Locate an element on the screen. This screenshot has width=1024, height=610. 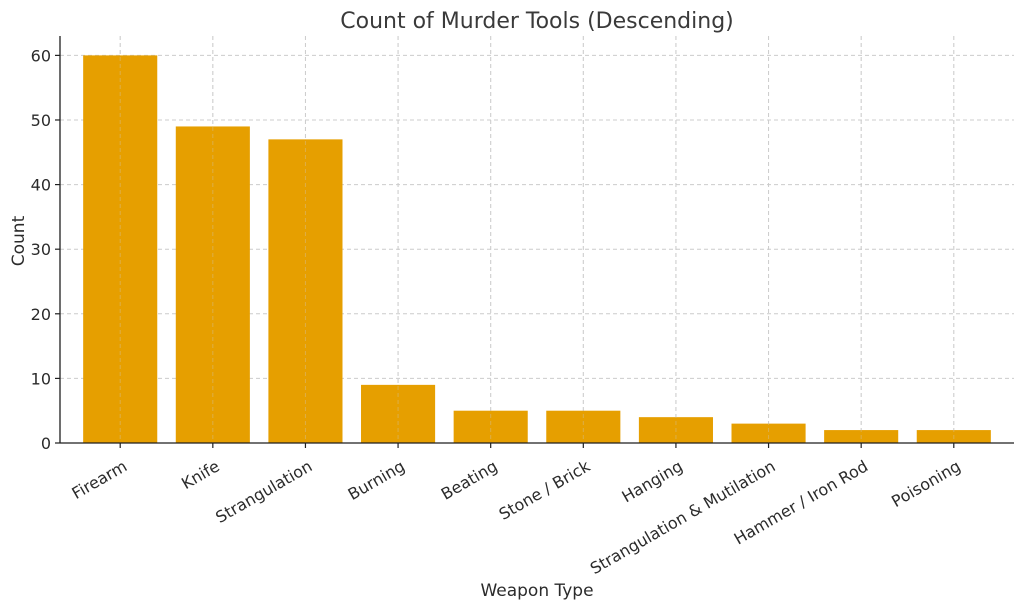
bar-firearm is located at coordinates (120, 249).